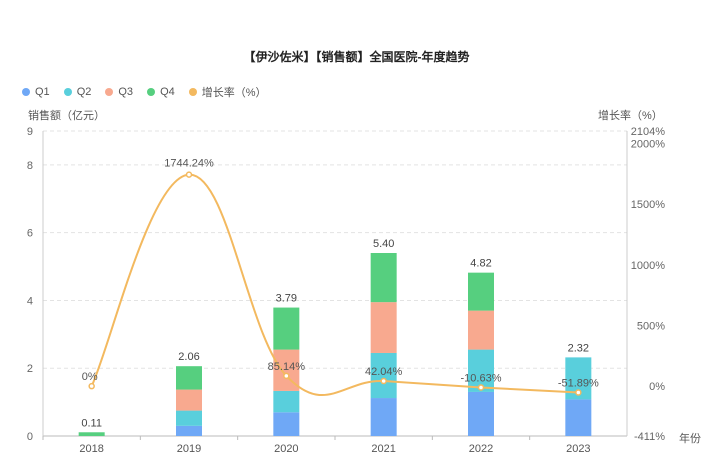 This screenshot has width=713, height=461. I want to click on chart-title: 【伊沙佐米】【销售额】全国医院-年度趋势, so click(356, 57).